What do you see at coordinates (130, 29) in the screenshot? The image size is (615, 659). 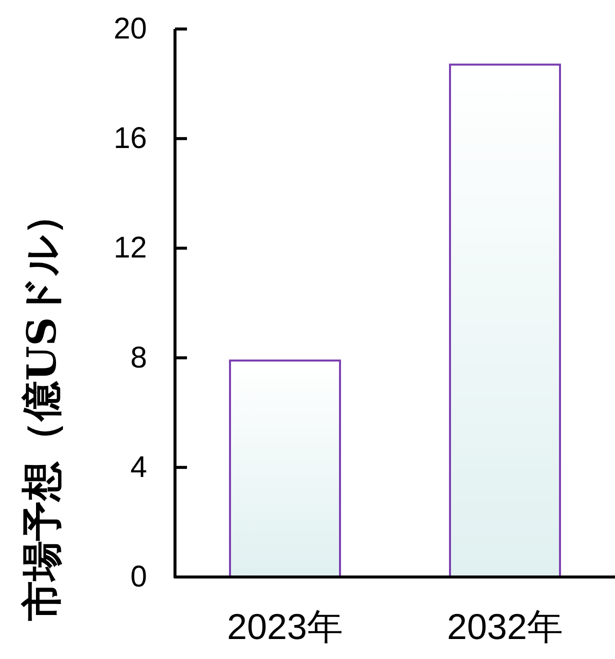 I see `y-tick-label: 20` at bounding box center [130, 29].